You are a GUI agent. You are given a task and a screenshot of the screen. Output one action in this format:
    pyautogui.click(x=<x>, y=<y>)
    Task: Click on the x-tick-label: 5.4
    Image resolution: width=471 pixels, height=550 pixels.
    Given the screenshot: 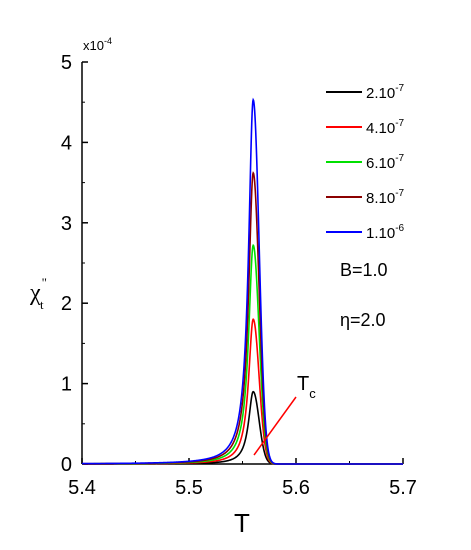 What is the action you would take?
    pyautogui.click(x=82, y=488)
    